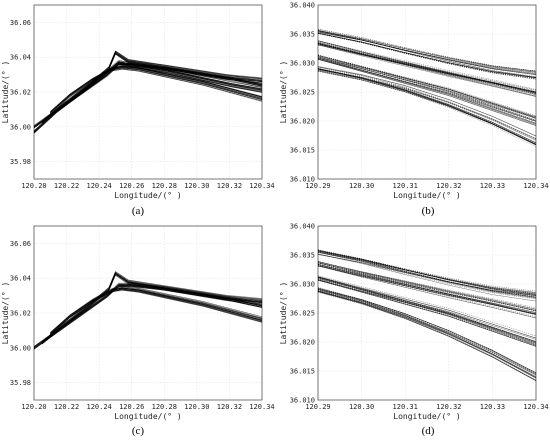  Describe the element at coordinates (448, 186) in the screenshot. I see `x-tick-label-b-3: 120.32` at that location.